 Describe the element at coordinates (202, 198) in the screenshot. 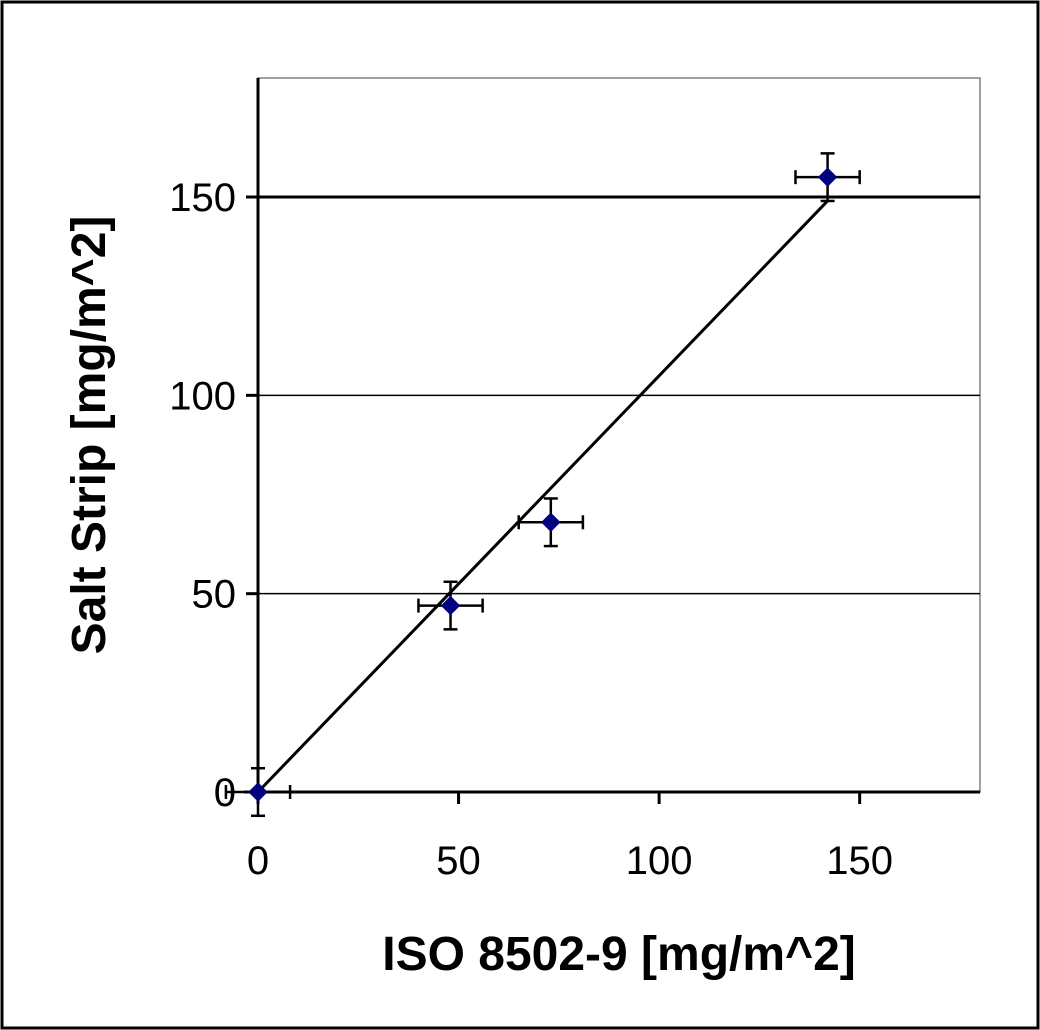

I see `y-tick-label: 150` at that location.